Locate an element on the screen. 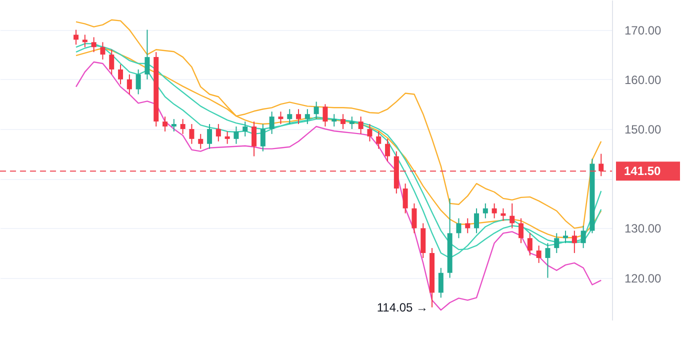 The image size is (684, 337). y-tick-label: 170.00 is located at coordinates (643, 30).